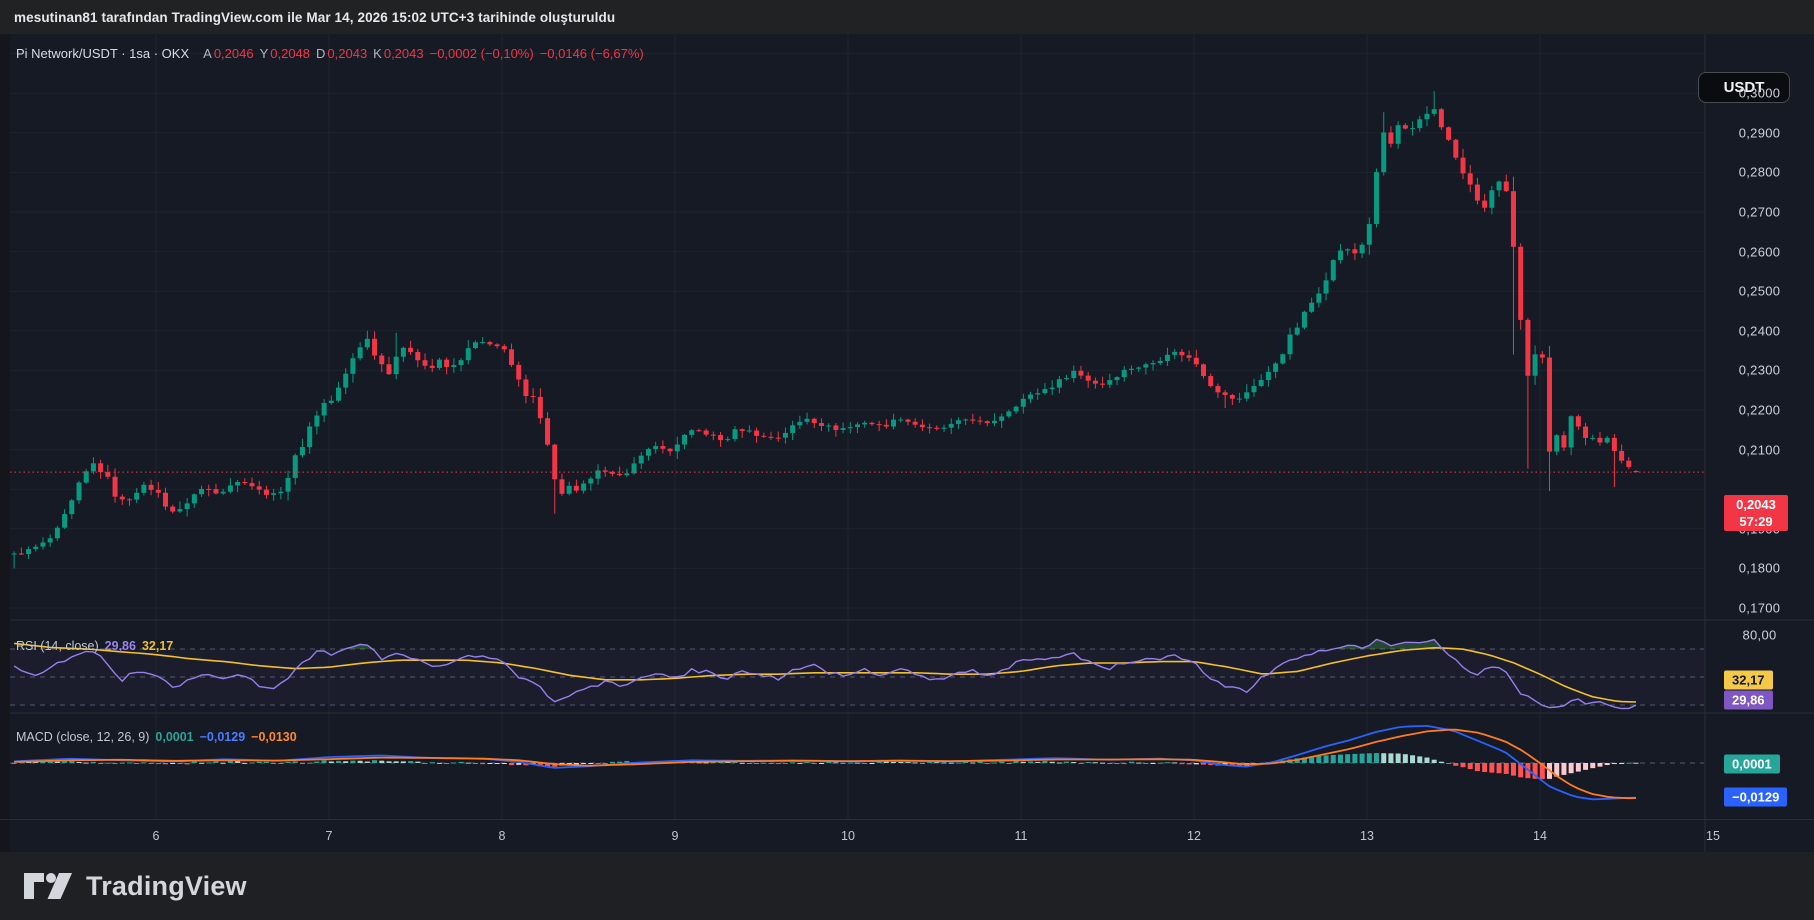  I want to click on tradingview-logo-icon, so click(48, 886).